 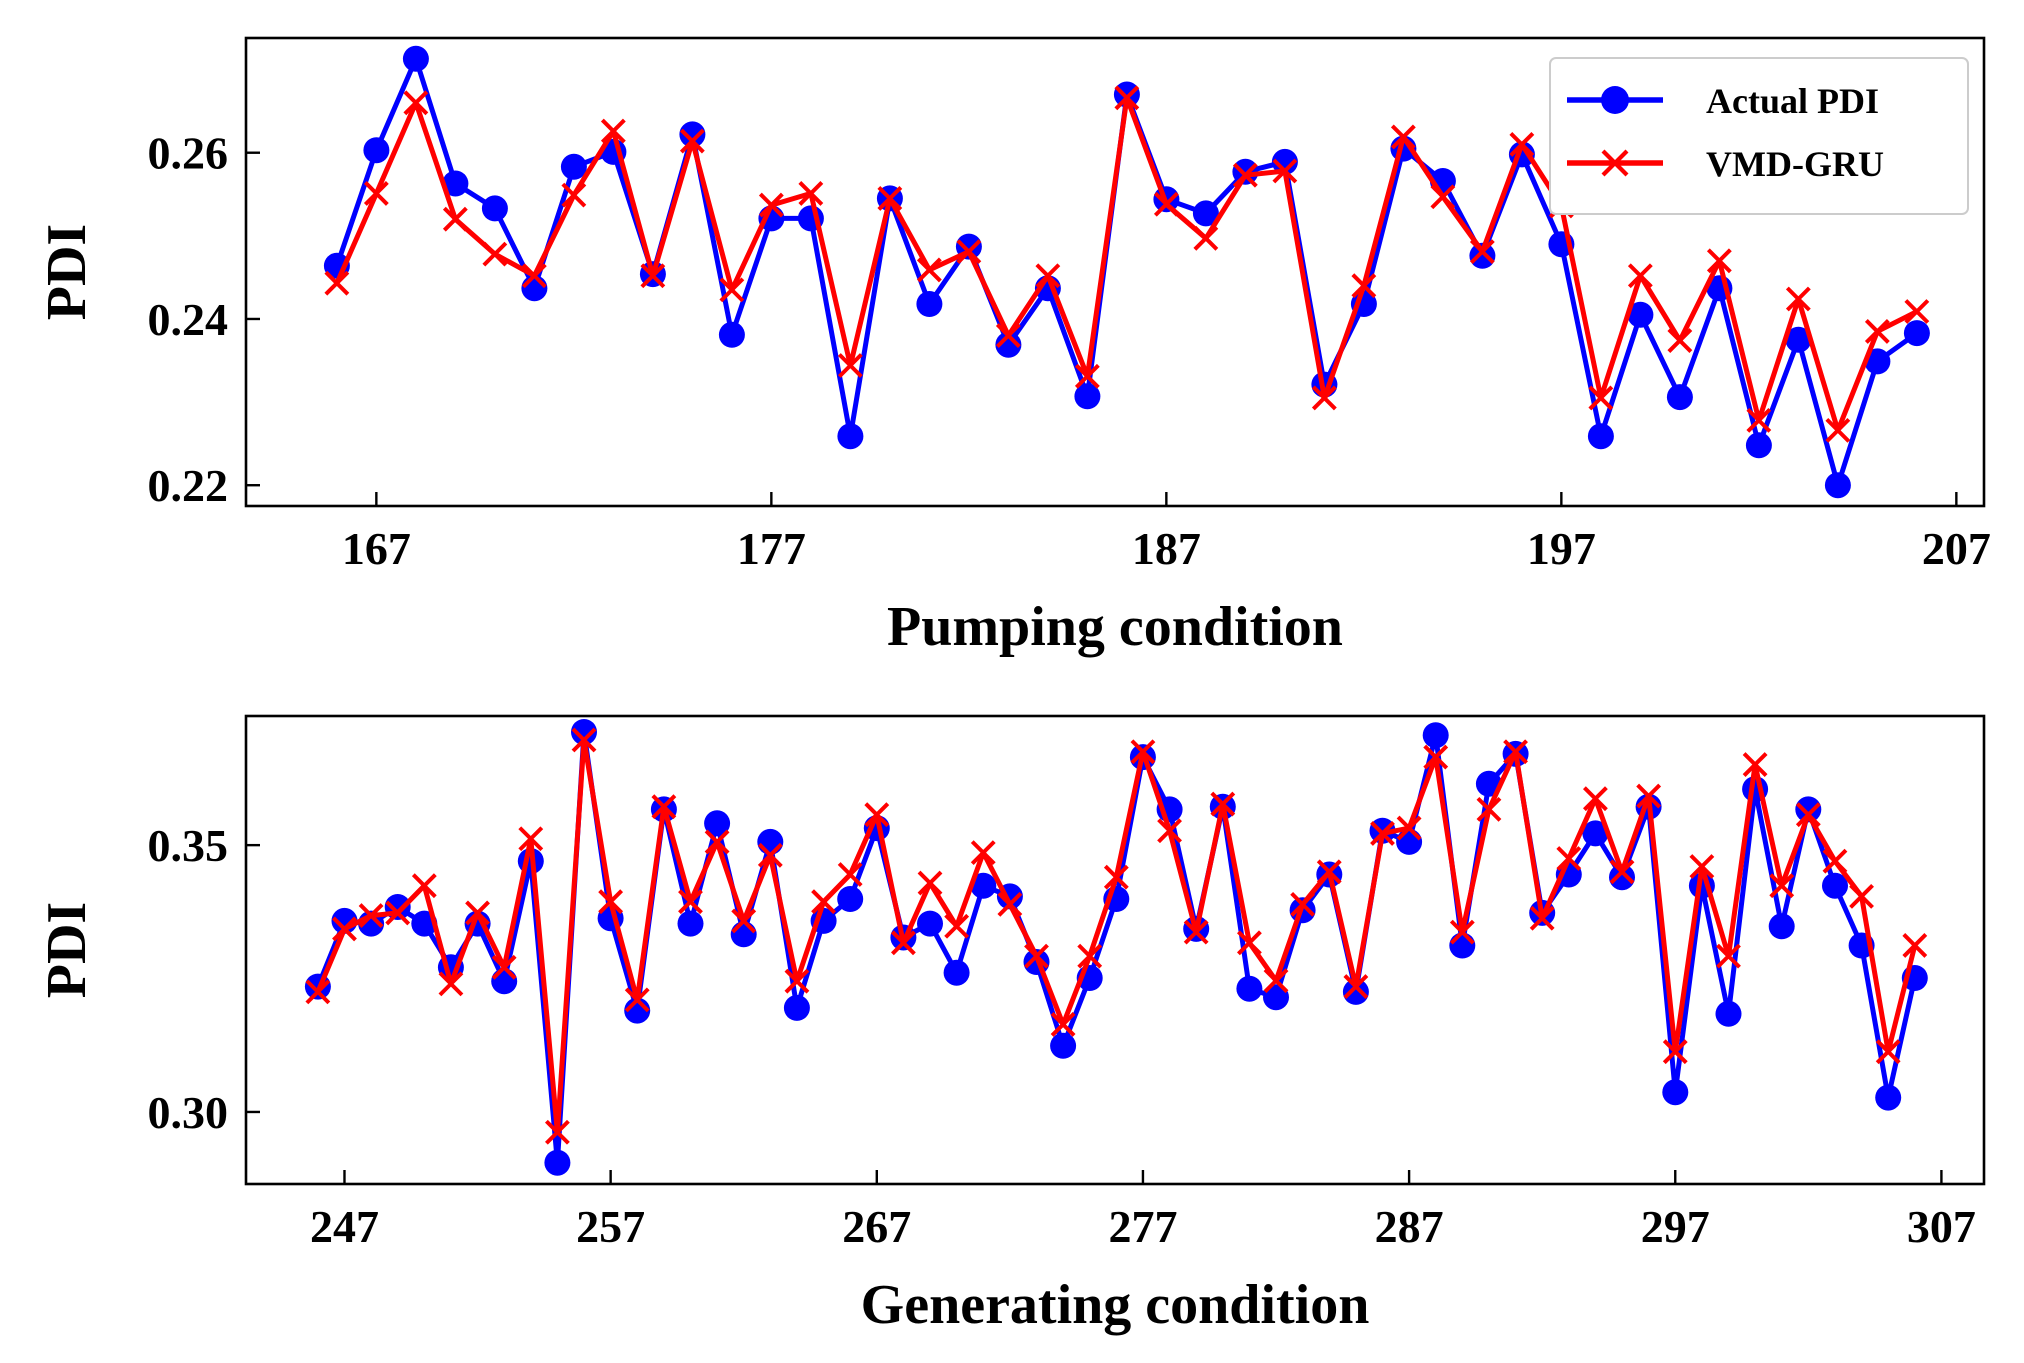 I want to click on legend-predicted-label: VMD-GRU, so click(x=1795, y=164).